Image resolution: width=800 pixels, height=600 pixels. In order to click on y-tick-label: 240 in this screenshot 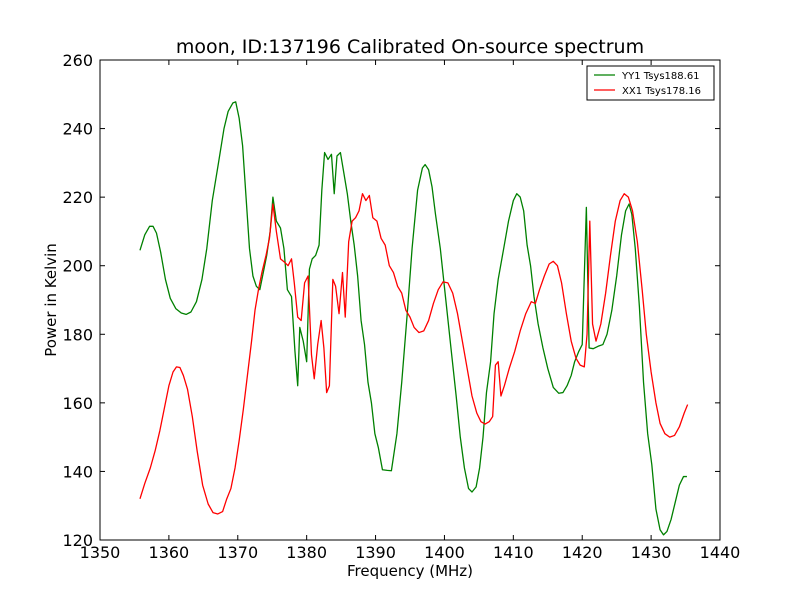, I will do `click(77, 129)`.